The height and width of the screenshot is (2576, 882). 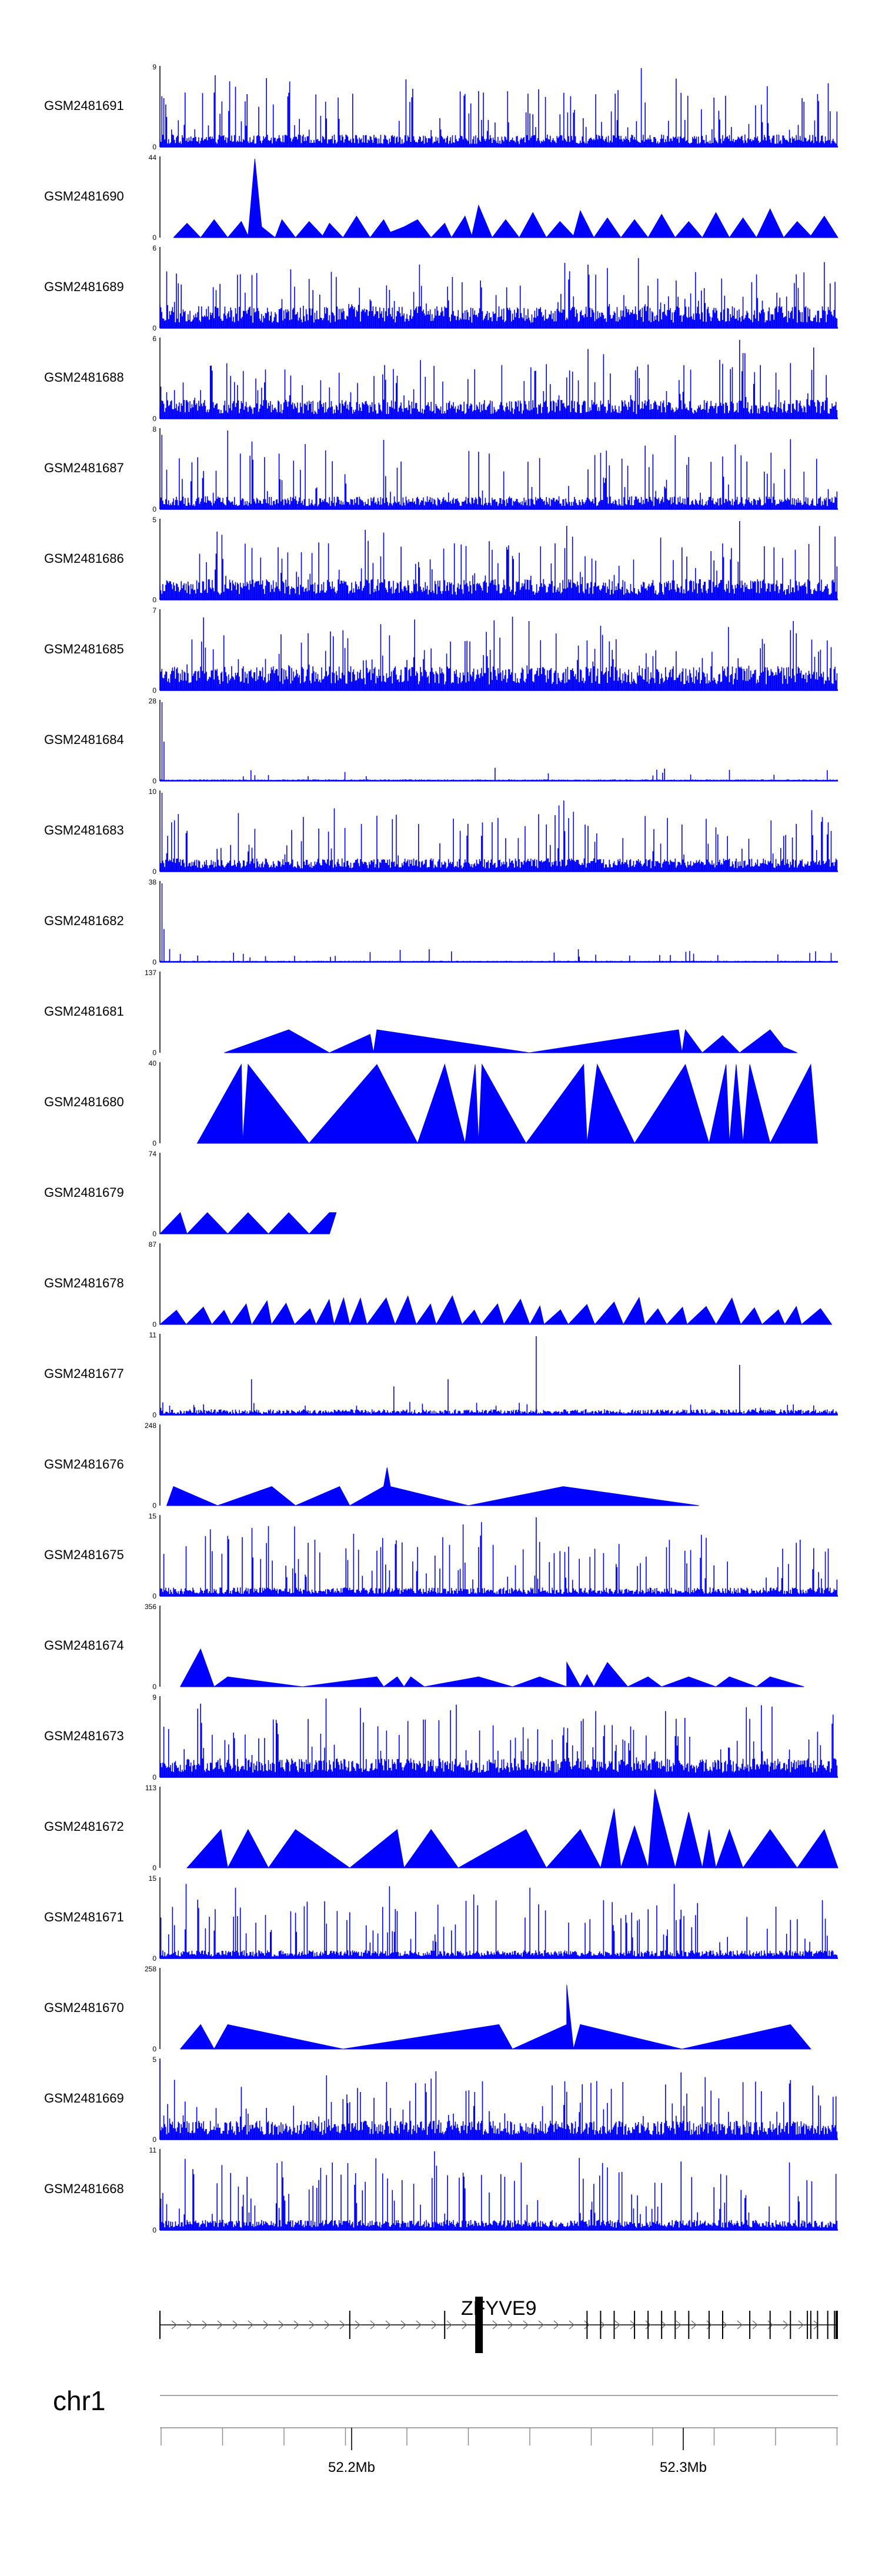 I want to click on track-gsm2481675: GSM2481675 15 0, so click(x=441, y=1556).